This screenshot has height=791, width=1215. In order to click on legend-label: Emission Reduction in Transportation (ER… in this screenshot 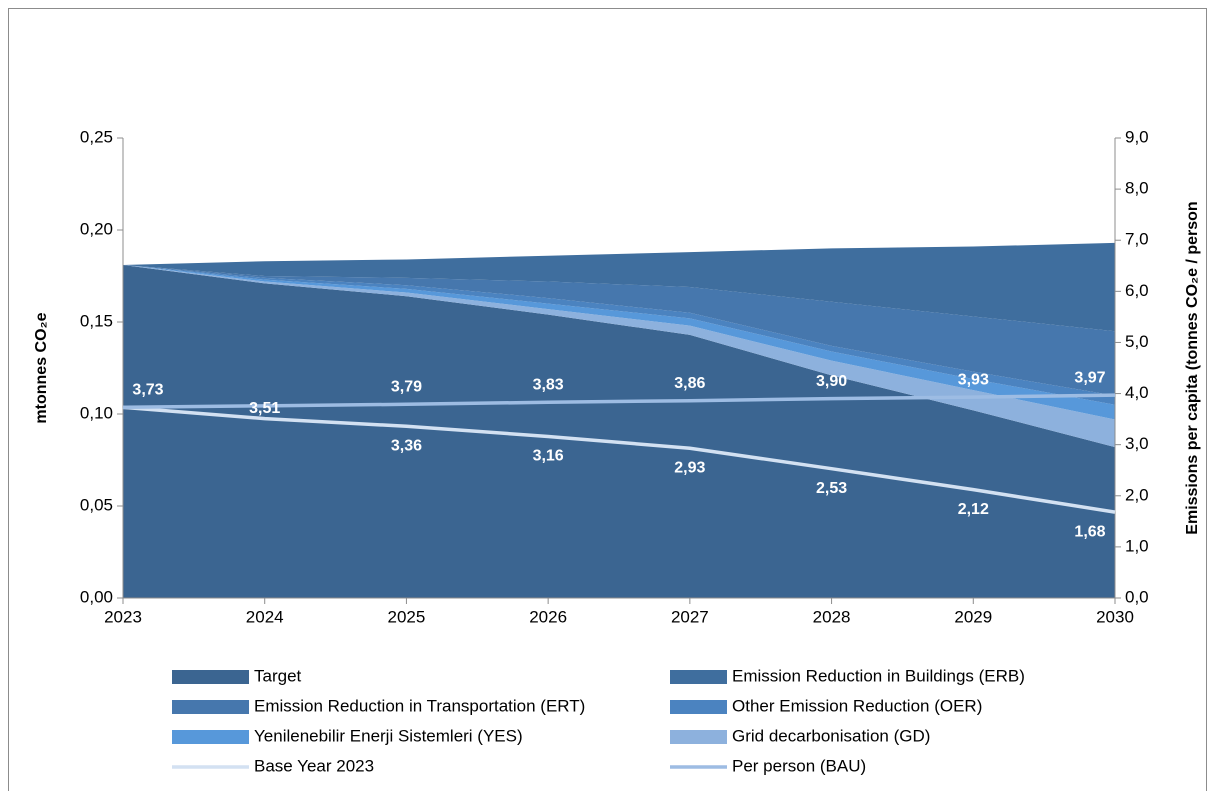, I will do `click(419, 705)`.